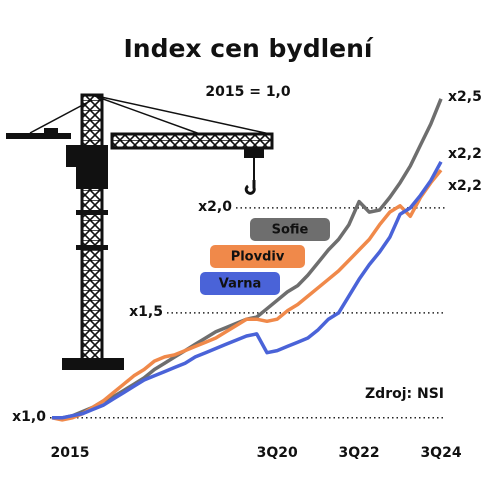  I want to click on chart-title: Index cen bydlení, so click(248, 48).